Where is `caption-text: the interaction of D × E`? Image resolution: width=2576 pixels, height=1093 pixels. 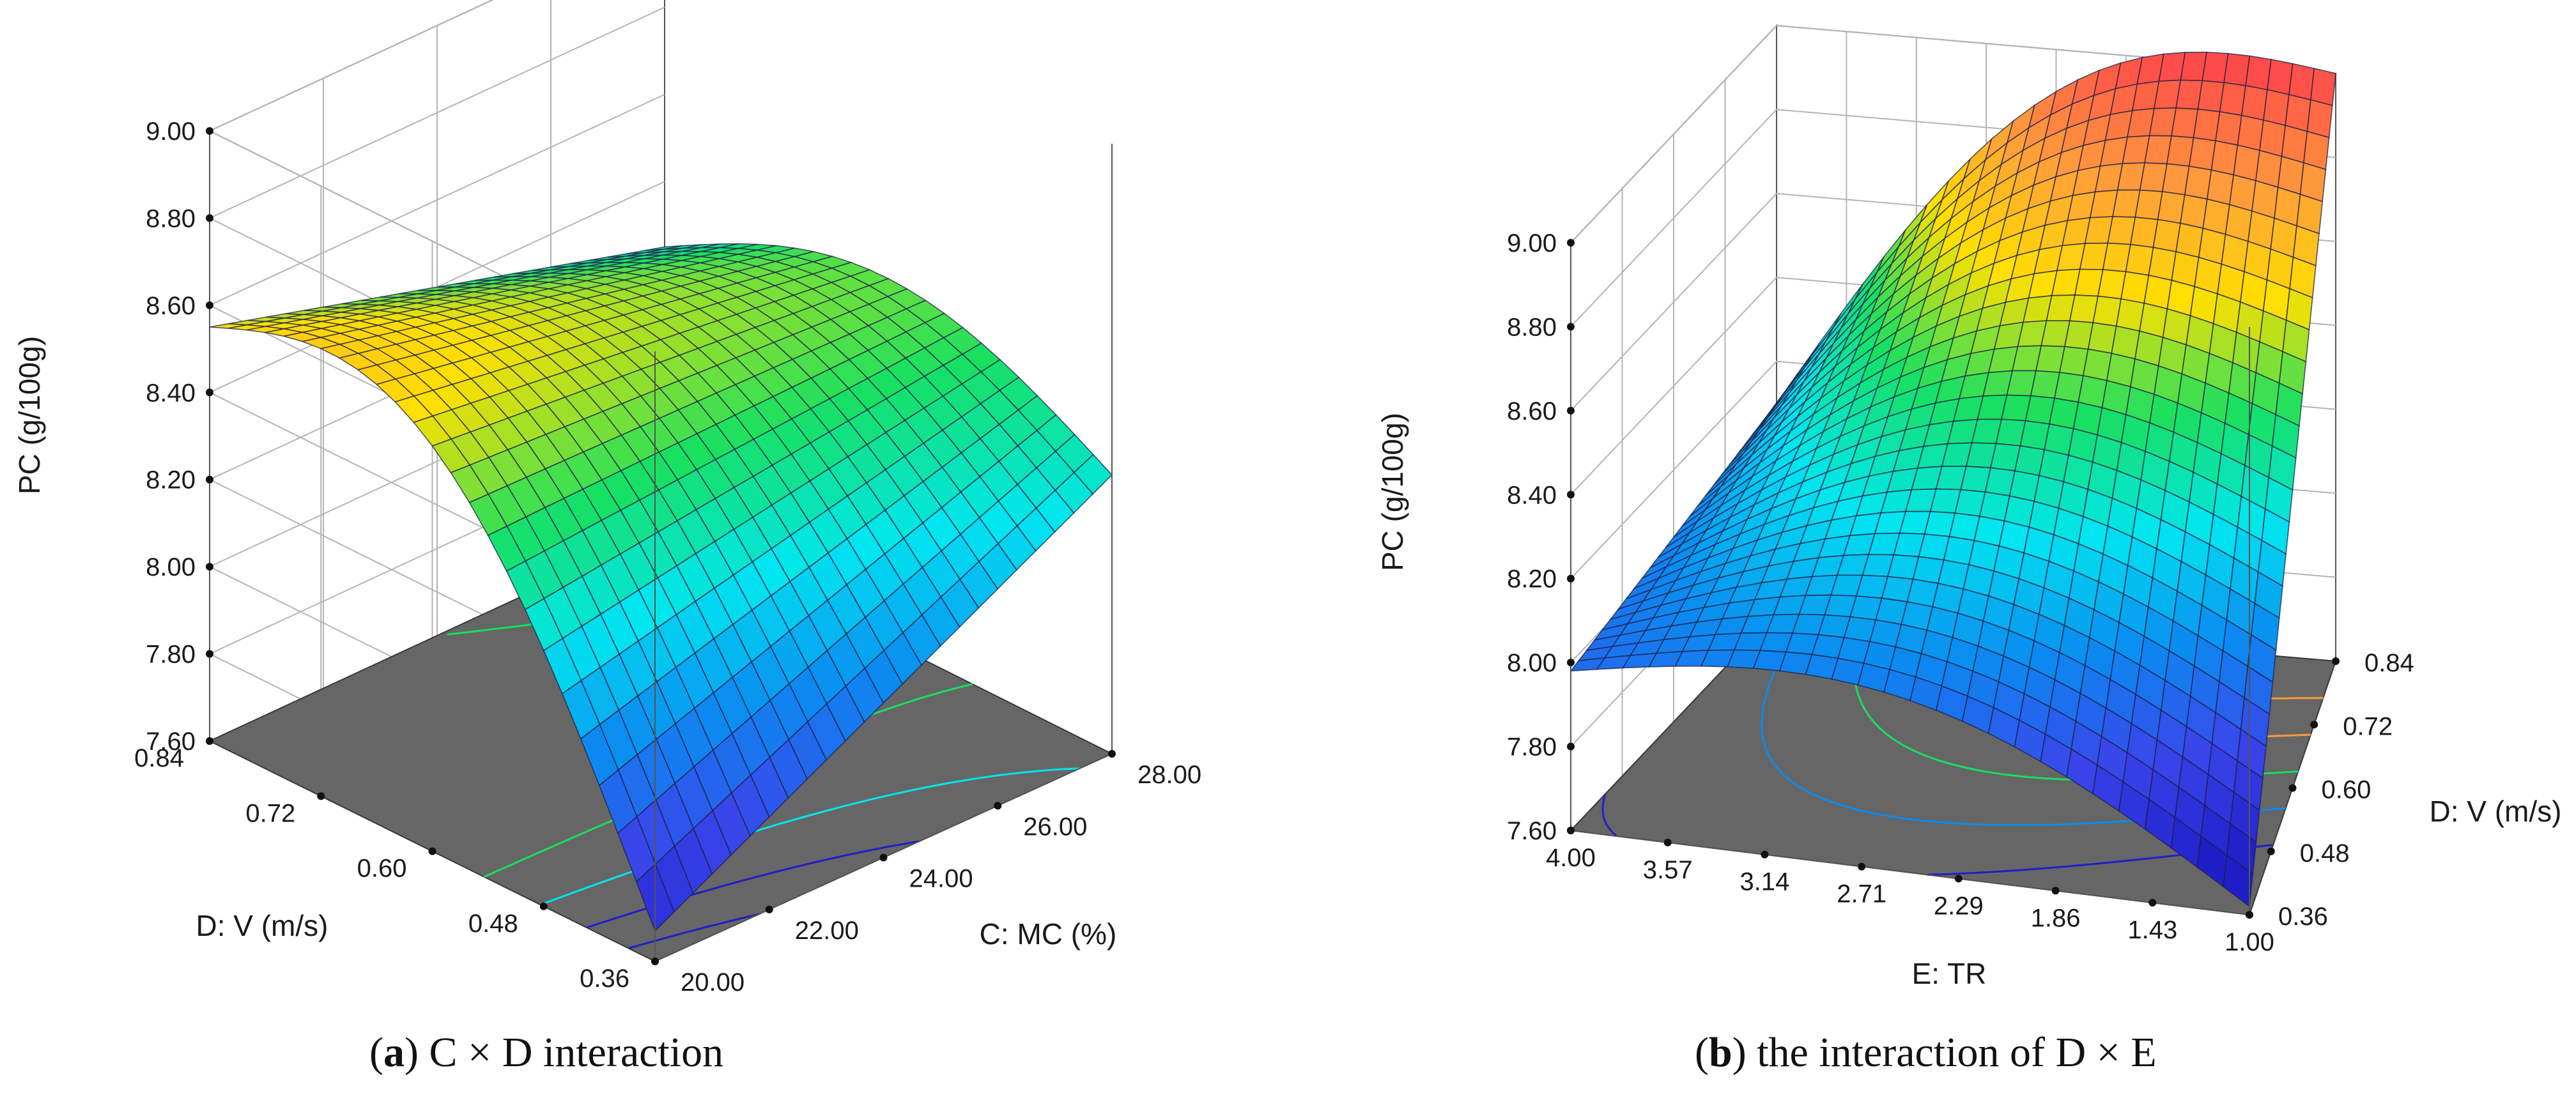 caption-text: the interaction of D × E is located at coordinates (1957, 1052).